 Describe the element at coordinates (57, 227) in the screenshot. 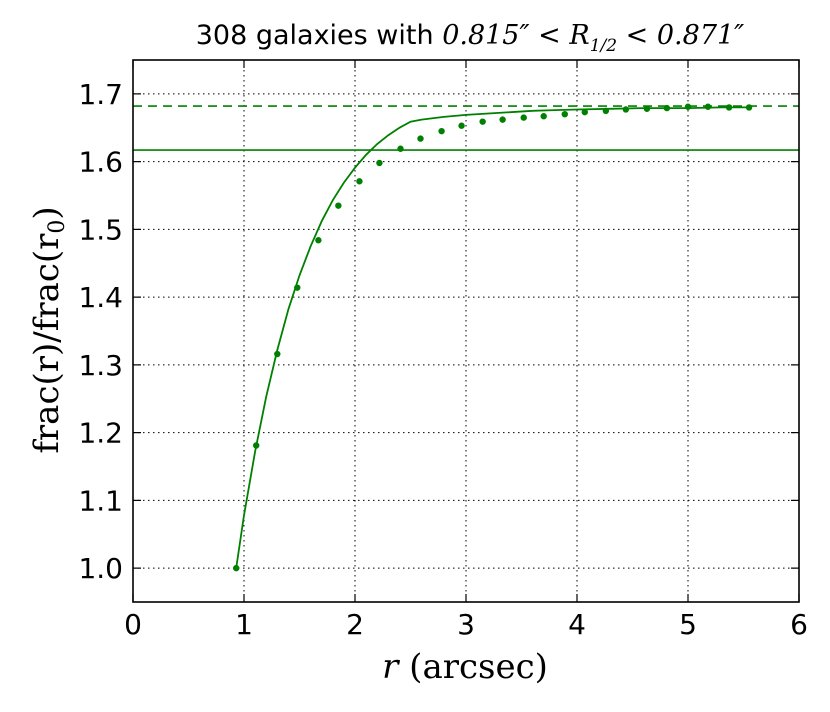

I see `y-axis-sub: 0` at that location.